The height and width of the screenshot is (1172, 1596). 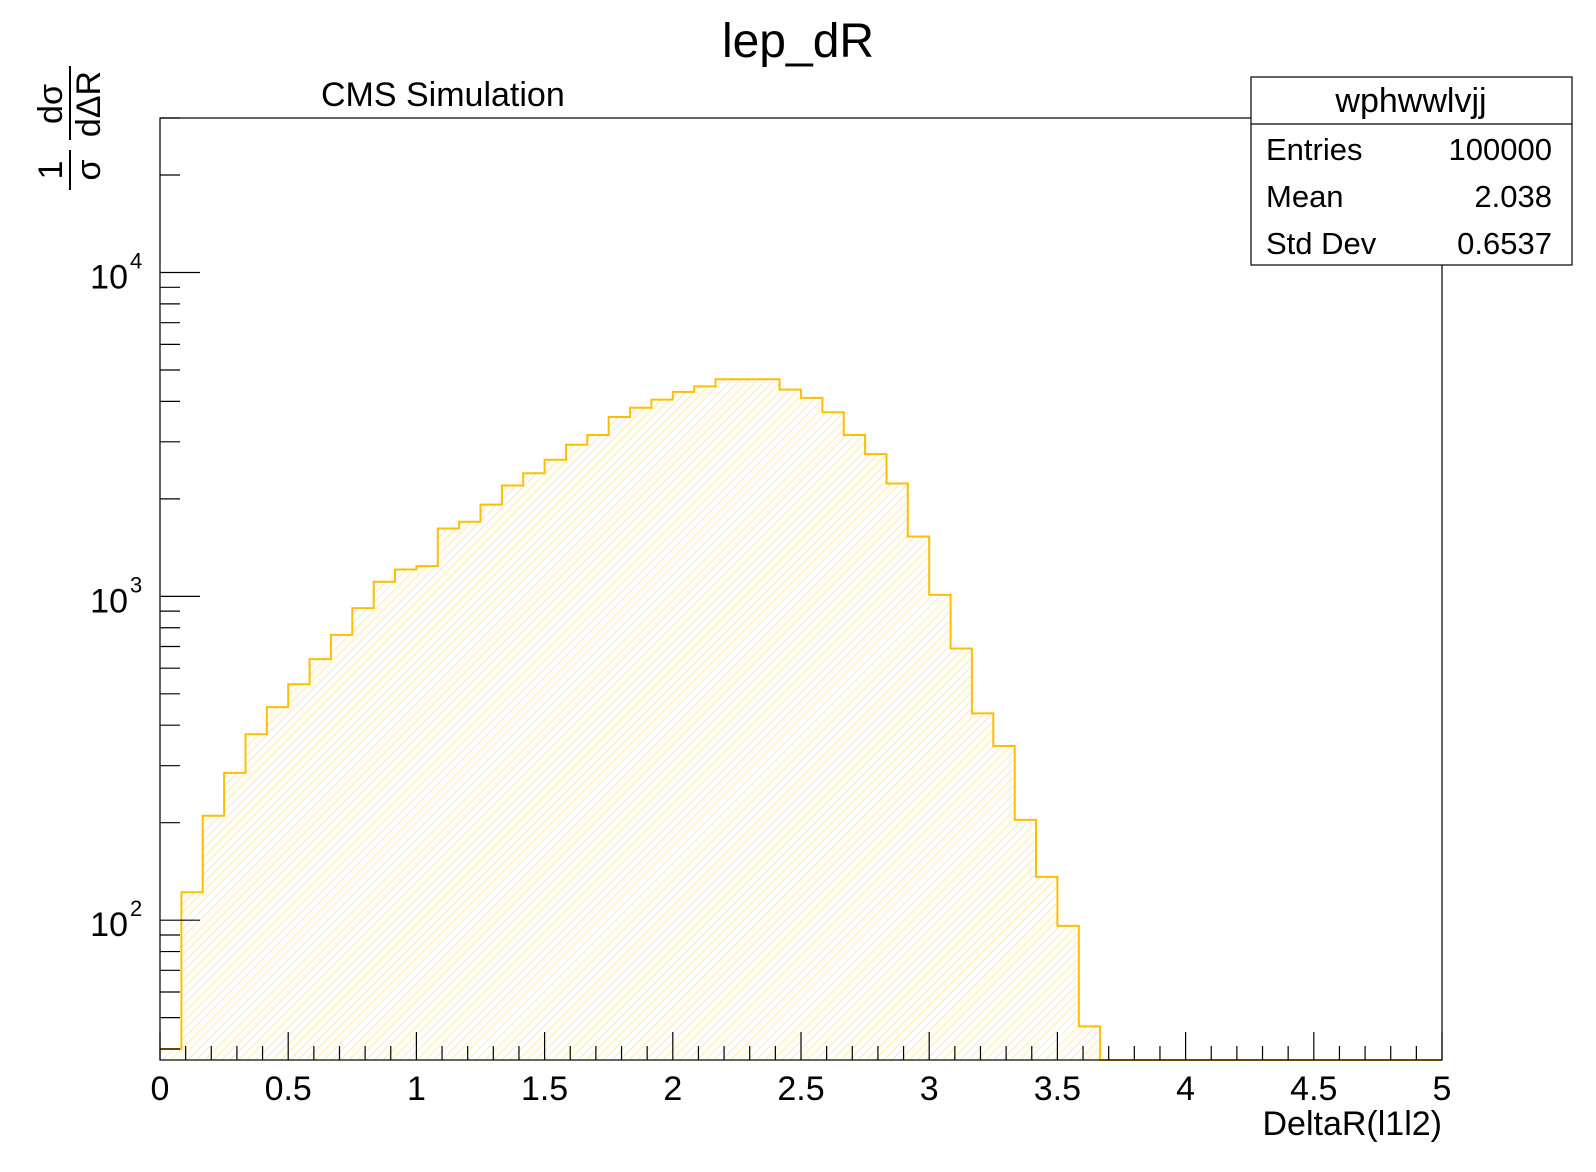 What do you see at coordinates (89, 169) in the screenshot?
I see `y-axis-label-den1: σ` at bounding box center [89, 169].